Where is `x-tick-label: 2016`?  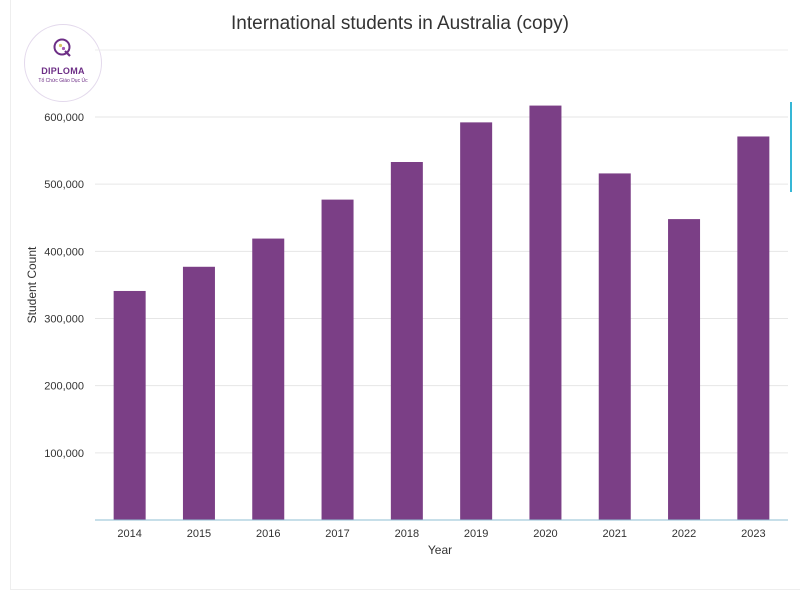
x-tick-label: 2016 is located at coordinates (268, 534).